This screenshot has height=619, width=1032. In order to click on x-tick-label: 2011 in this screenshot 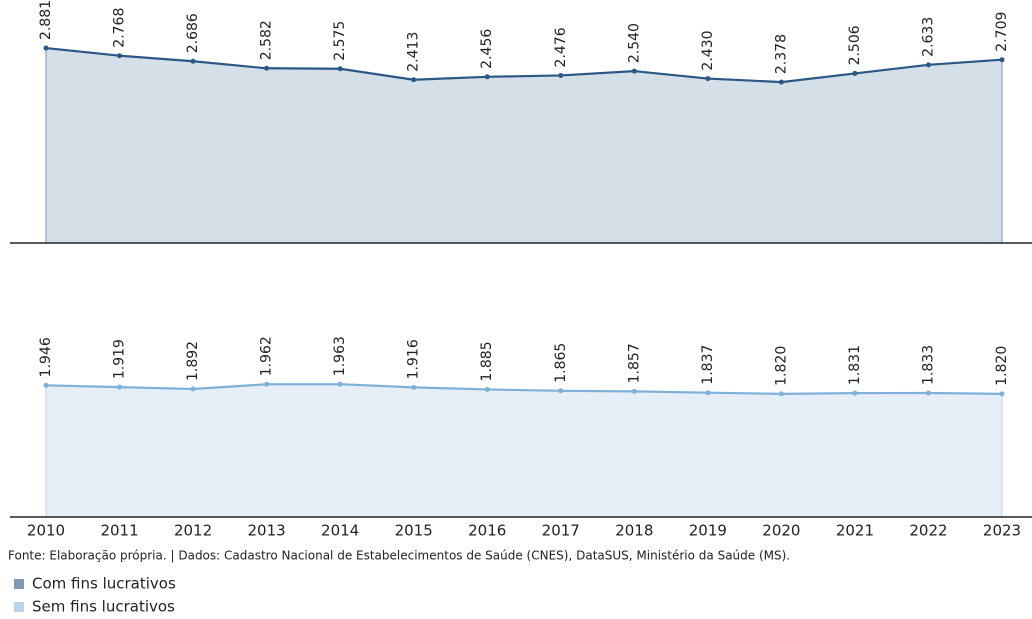, I will do `click(119, 531)`.